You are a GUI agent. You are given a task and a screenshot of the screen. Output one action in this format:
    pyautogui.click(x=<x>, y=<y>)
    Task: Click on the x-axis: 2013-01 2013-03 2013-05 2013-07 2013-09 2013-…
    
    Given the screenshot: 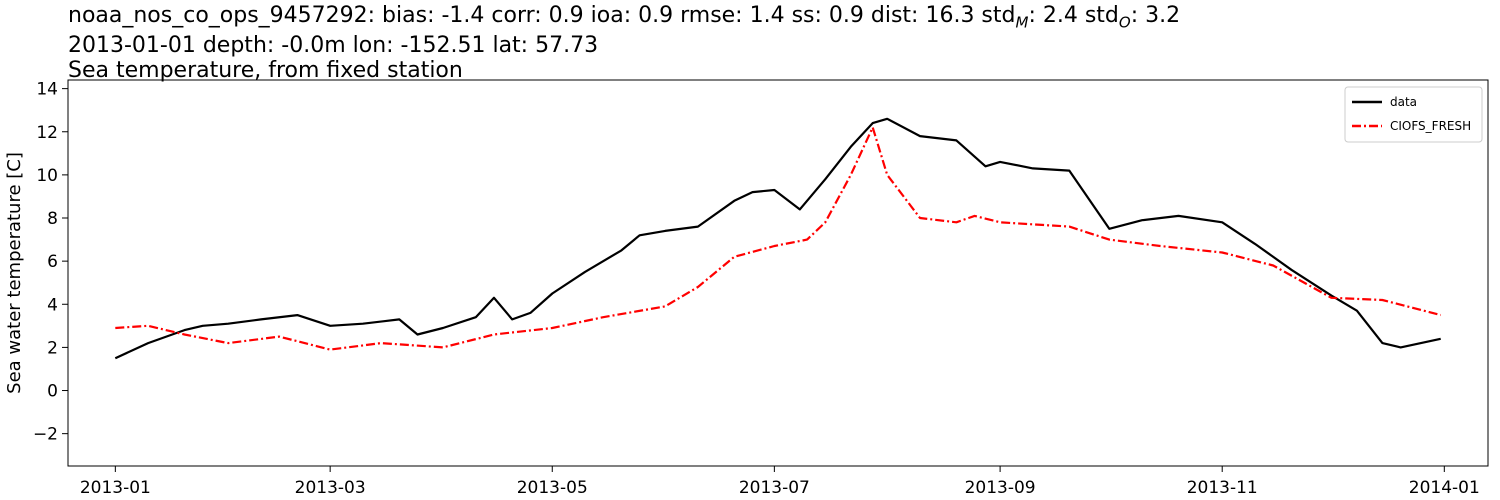 What is the action you would take?
    pyautogui.click(x=780, y=482)
    